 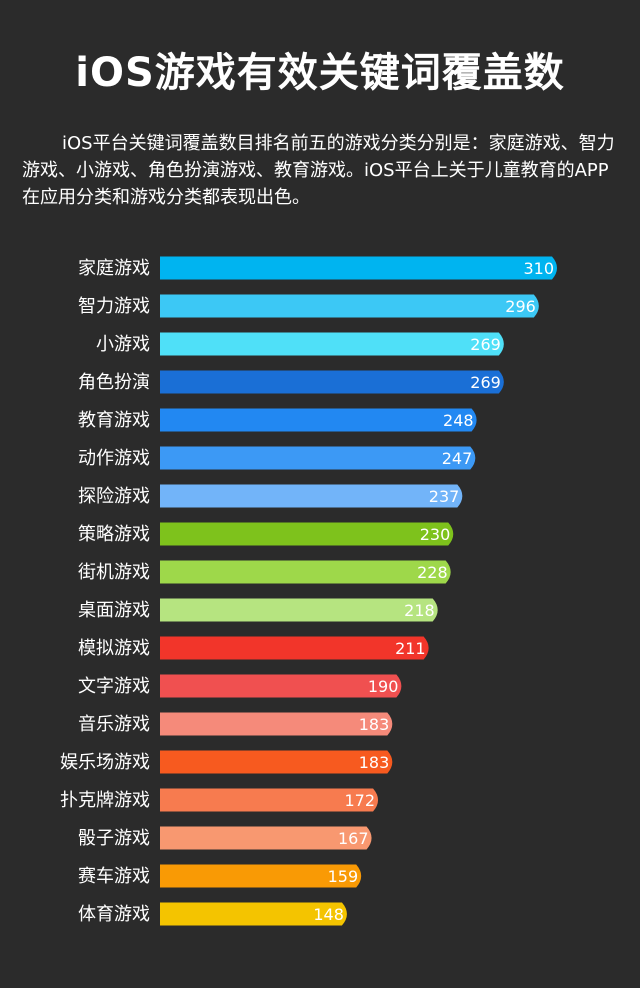 What do you see at coordinates (114, 610) in the screenshot?
I see `category-label: 桌面游戏` at bounding box center [114, 610].